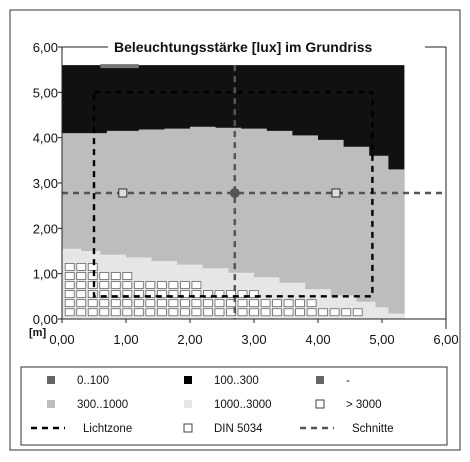 The width and height of the screenshot is (470, 462). What do you see at coordinates (45, 92) in the screenshot?
I see `y-tick-label: 5,00` at bounding box center [45, 92].